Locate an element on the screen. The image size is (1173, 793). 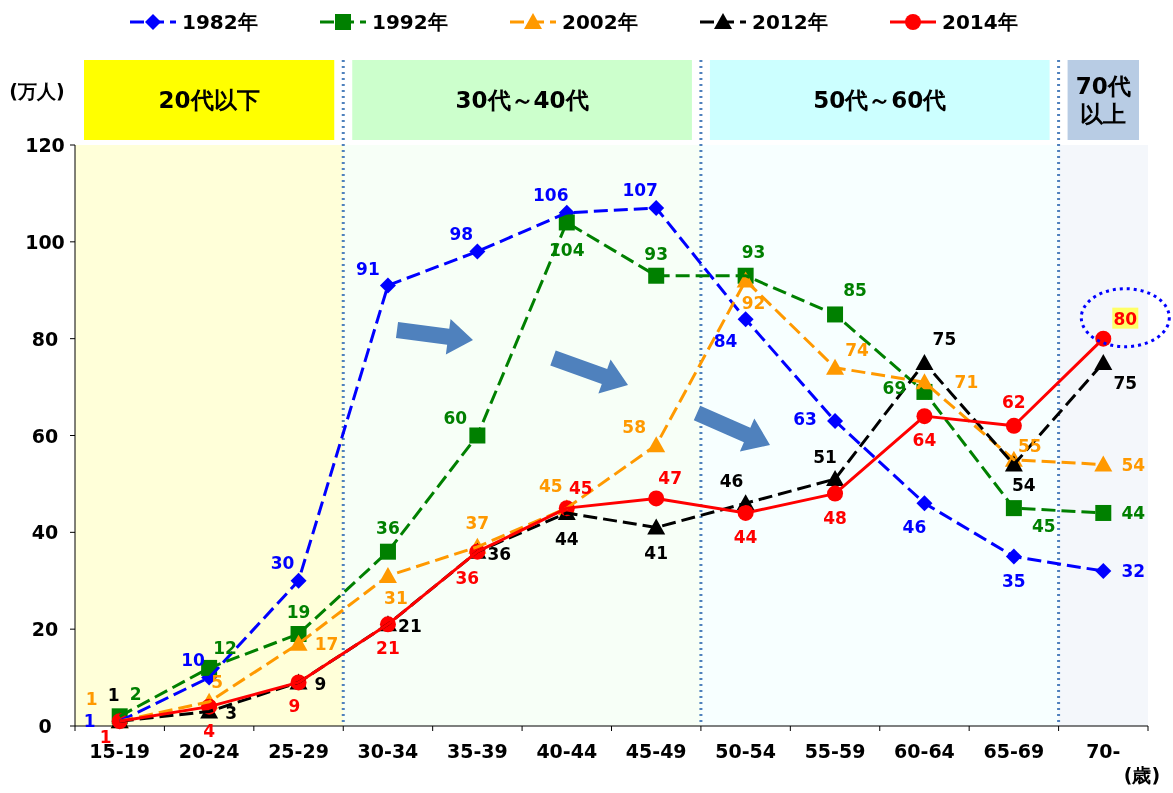
x-tick-label: 20-24 is located at coordinates (209, 751).